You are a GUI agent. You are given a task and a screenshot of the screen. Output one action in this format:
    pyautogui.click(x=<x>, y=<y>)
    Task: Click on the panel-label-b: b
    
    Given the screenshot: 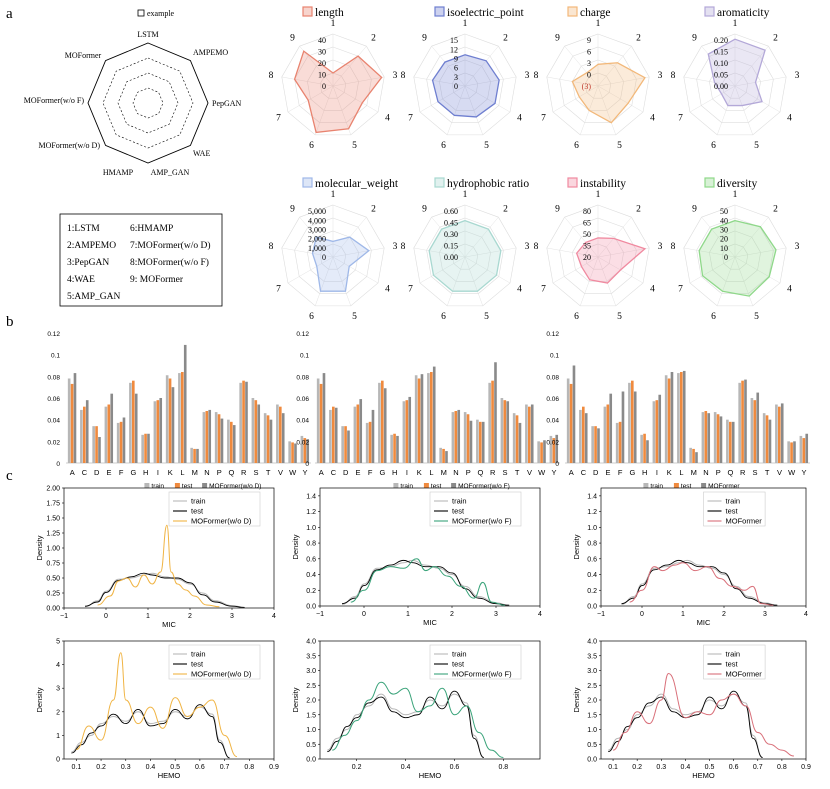 What is the action you would take?
    pyautogui.click(x=10, y=322)
    